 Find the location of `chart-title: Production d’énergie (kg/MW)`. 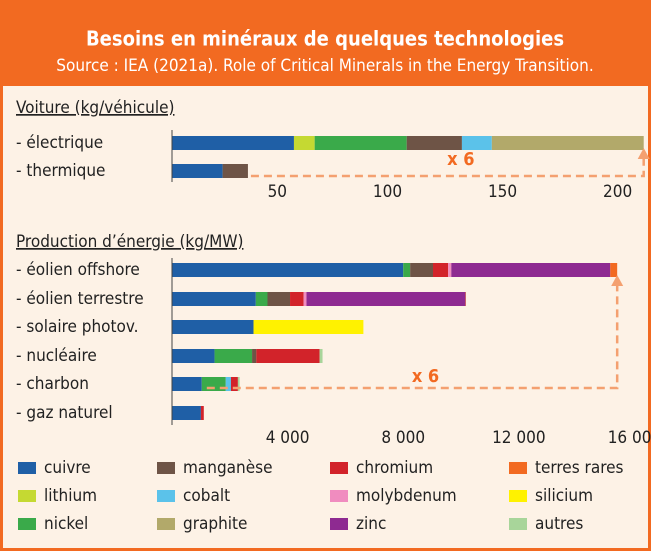

chart-title: Production d’énergie (kg/MW) is located at coordinates (129, 242).